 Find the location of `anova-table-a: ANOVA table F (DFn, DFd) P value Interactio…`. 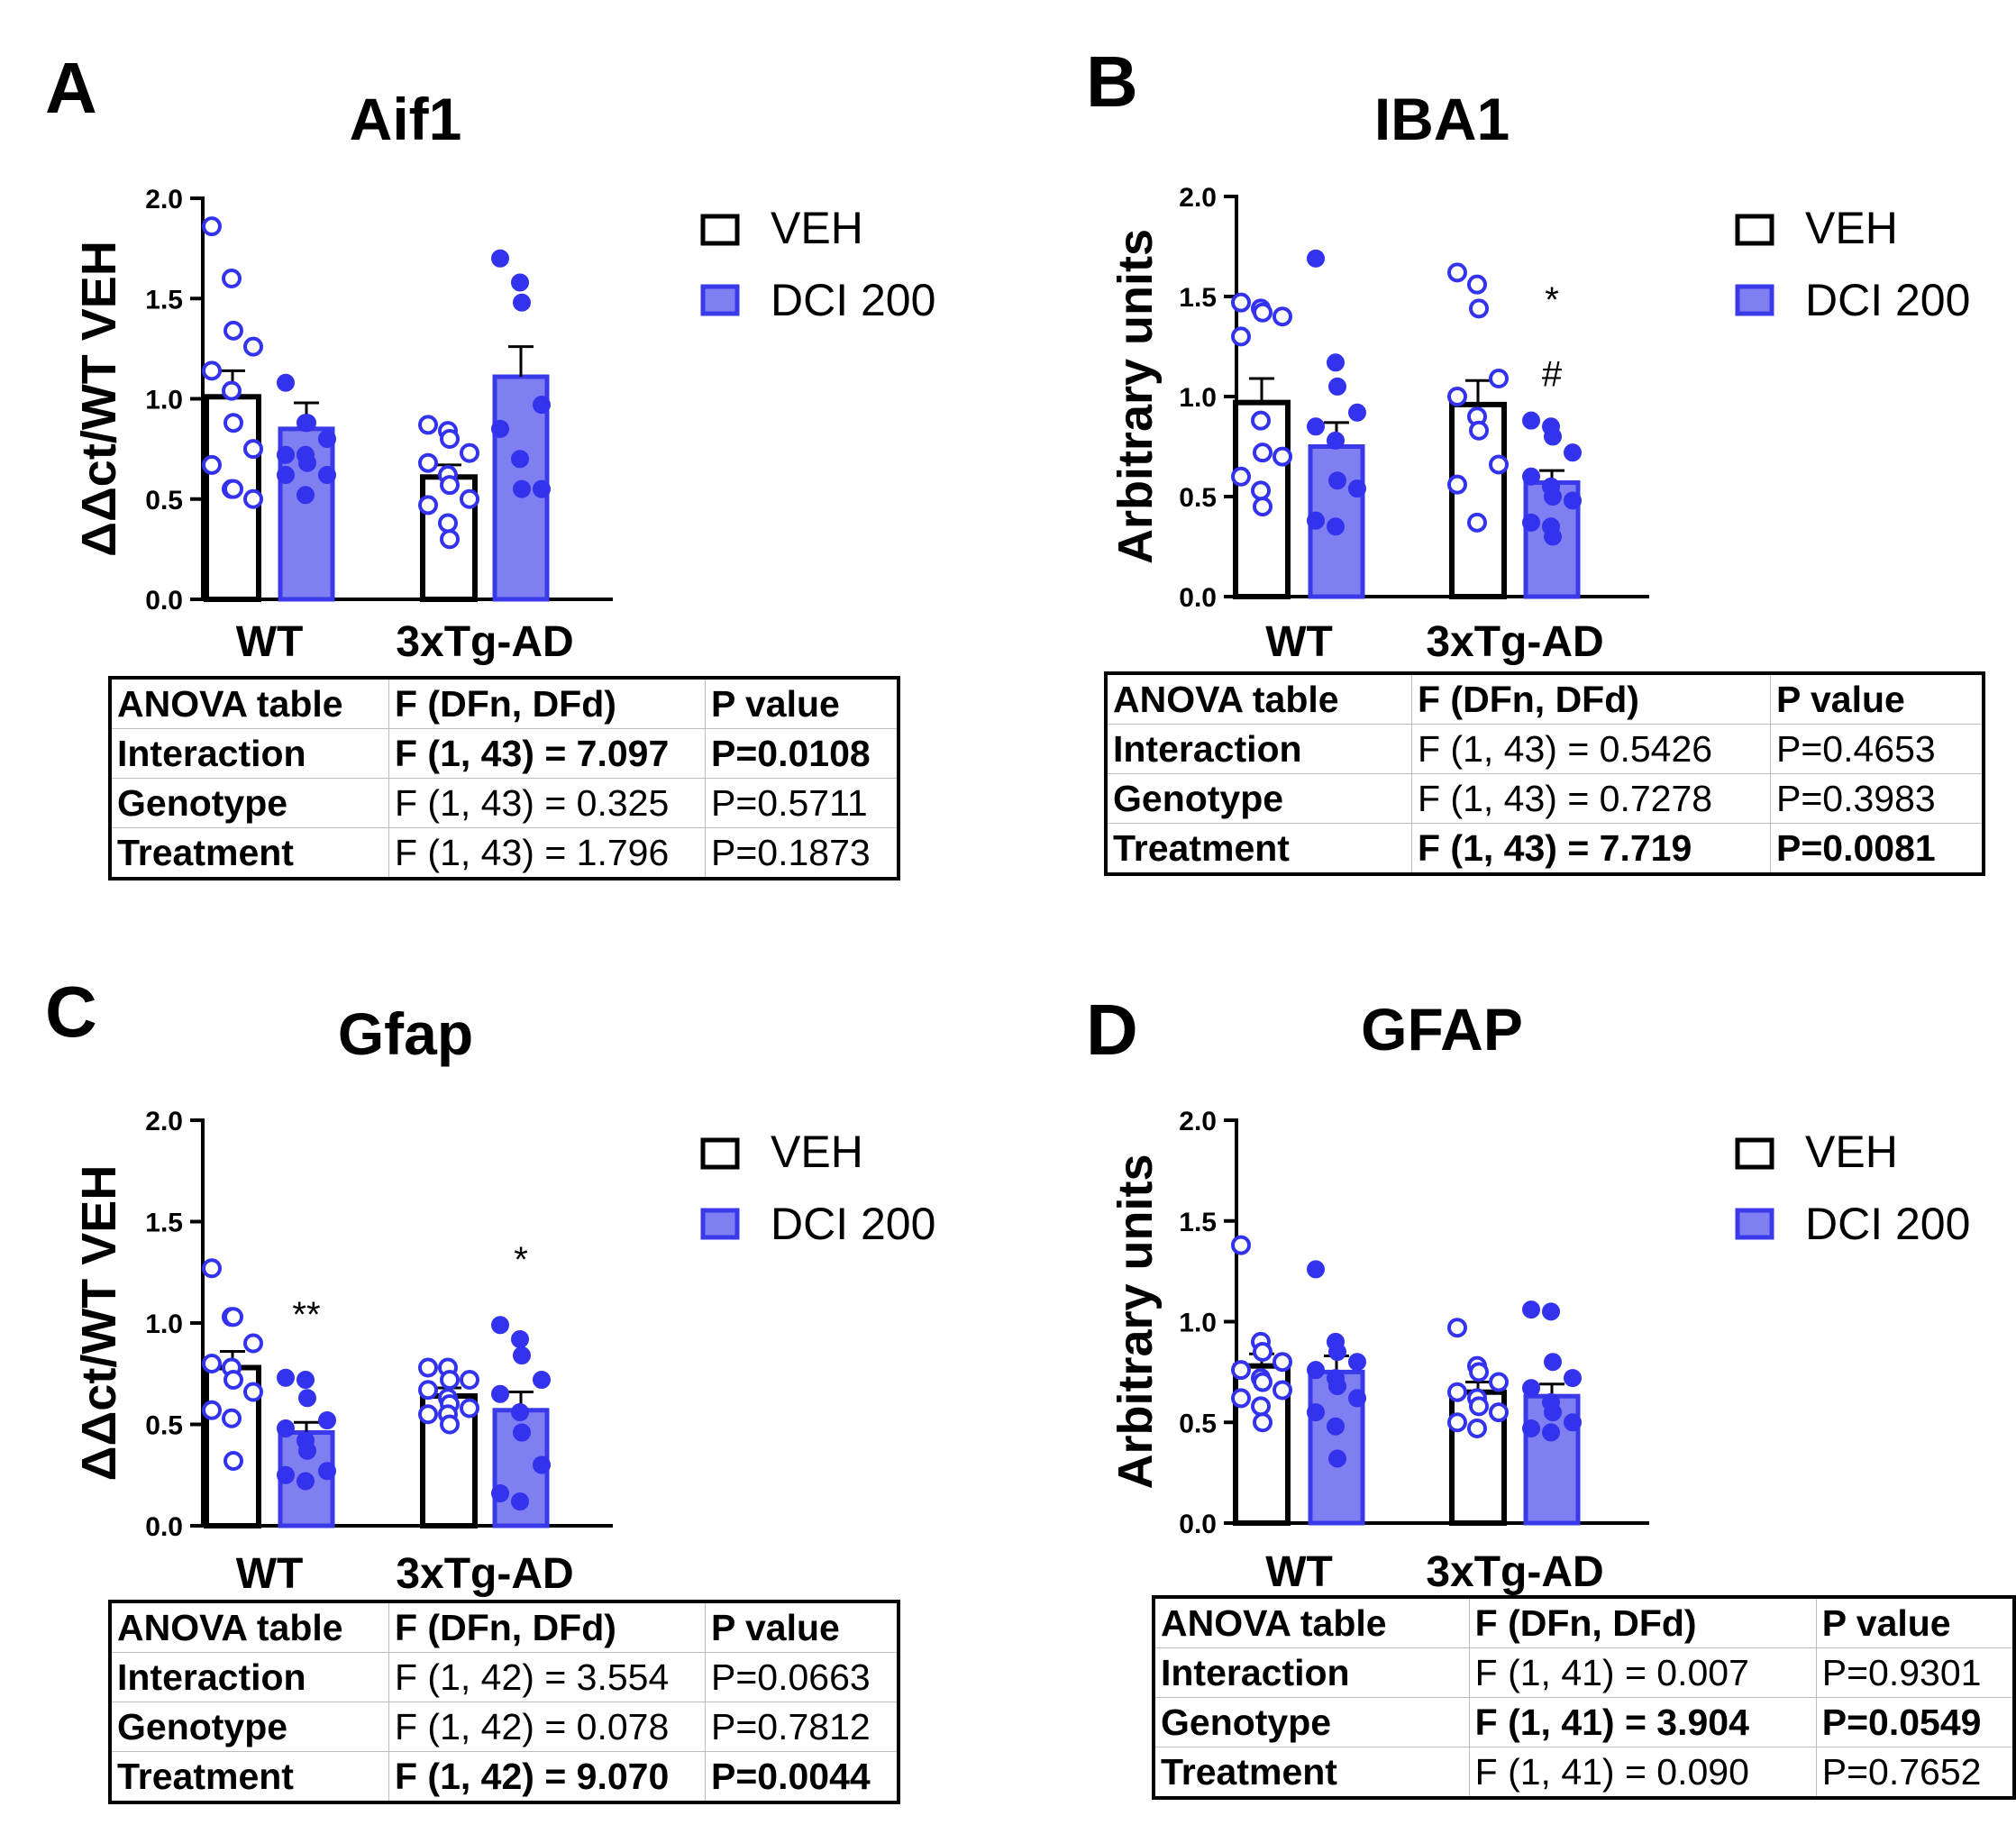

anova-table-a: ANOVA table F (DFn, DFd) P value Interactio… is located at coordinates (504, 778).